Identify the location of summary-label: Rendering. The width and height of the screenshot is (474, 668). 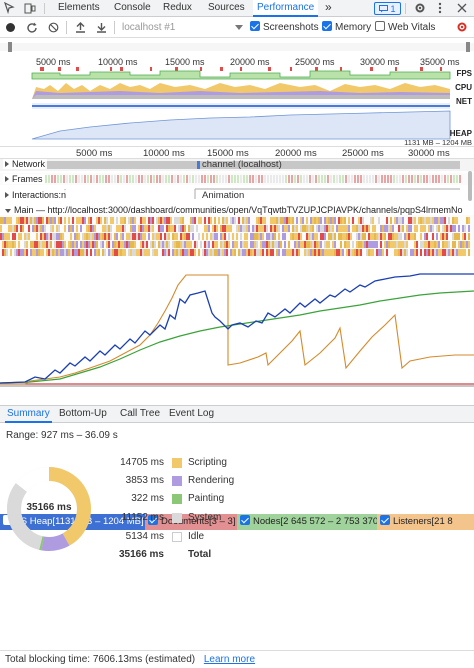
(211, 480).